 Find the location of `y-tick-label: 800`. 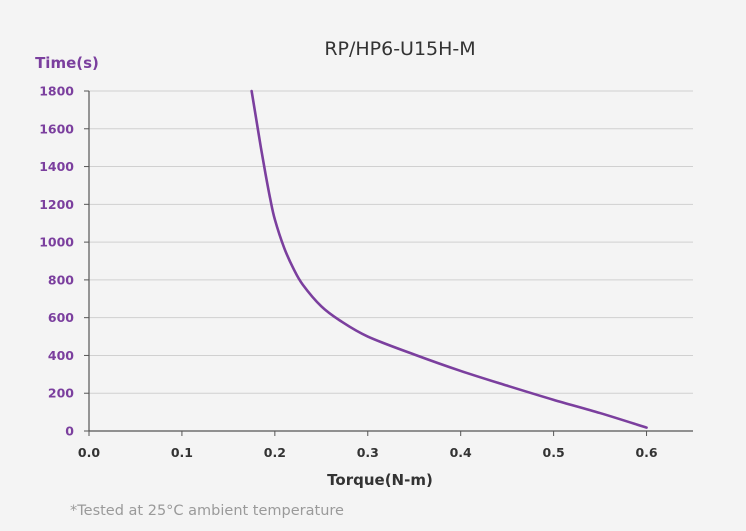

y-tick-label: 800 is located at coordinates (61, 279).